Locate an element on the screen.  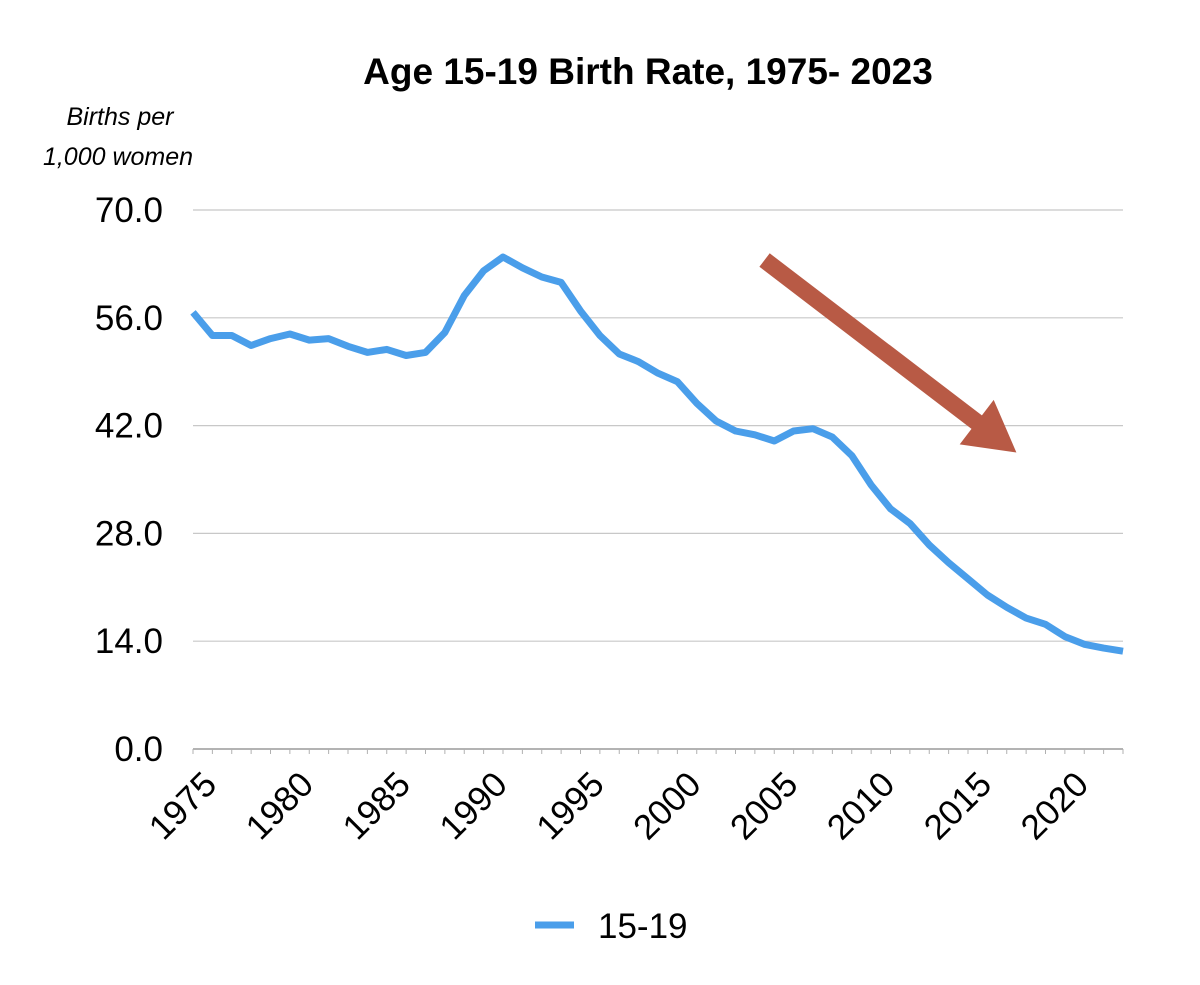
x-tick-label: 1975 is located at coordinates (183, 806).